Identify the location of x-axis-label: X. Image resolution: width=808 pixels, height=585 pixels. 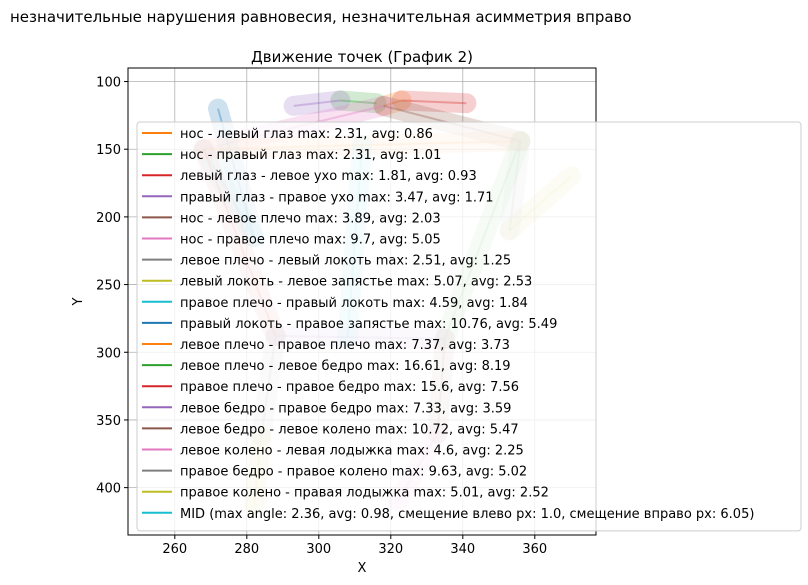
(362, 568).